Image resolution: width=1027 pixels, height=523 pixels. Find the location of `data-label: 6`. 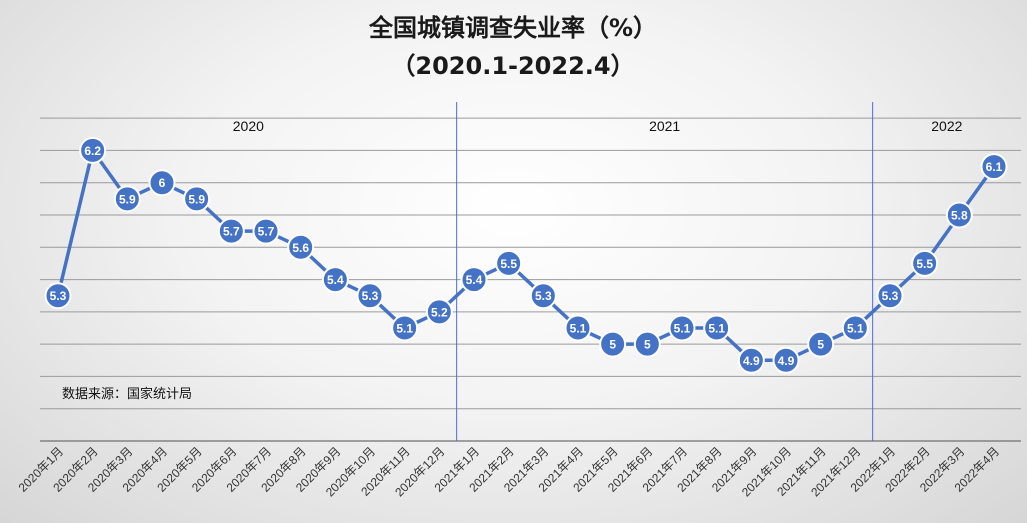

data-label: 6 is located at coordinates (162, 183).